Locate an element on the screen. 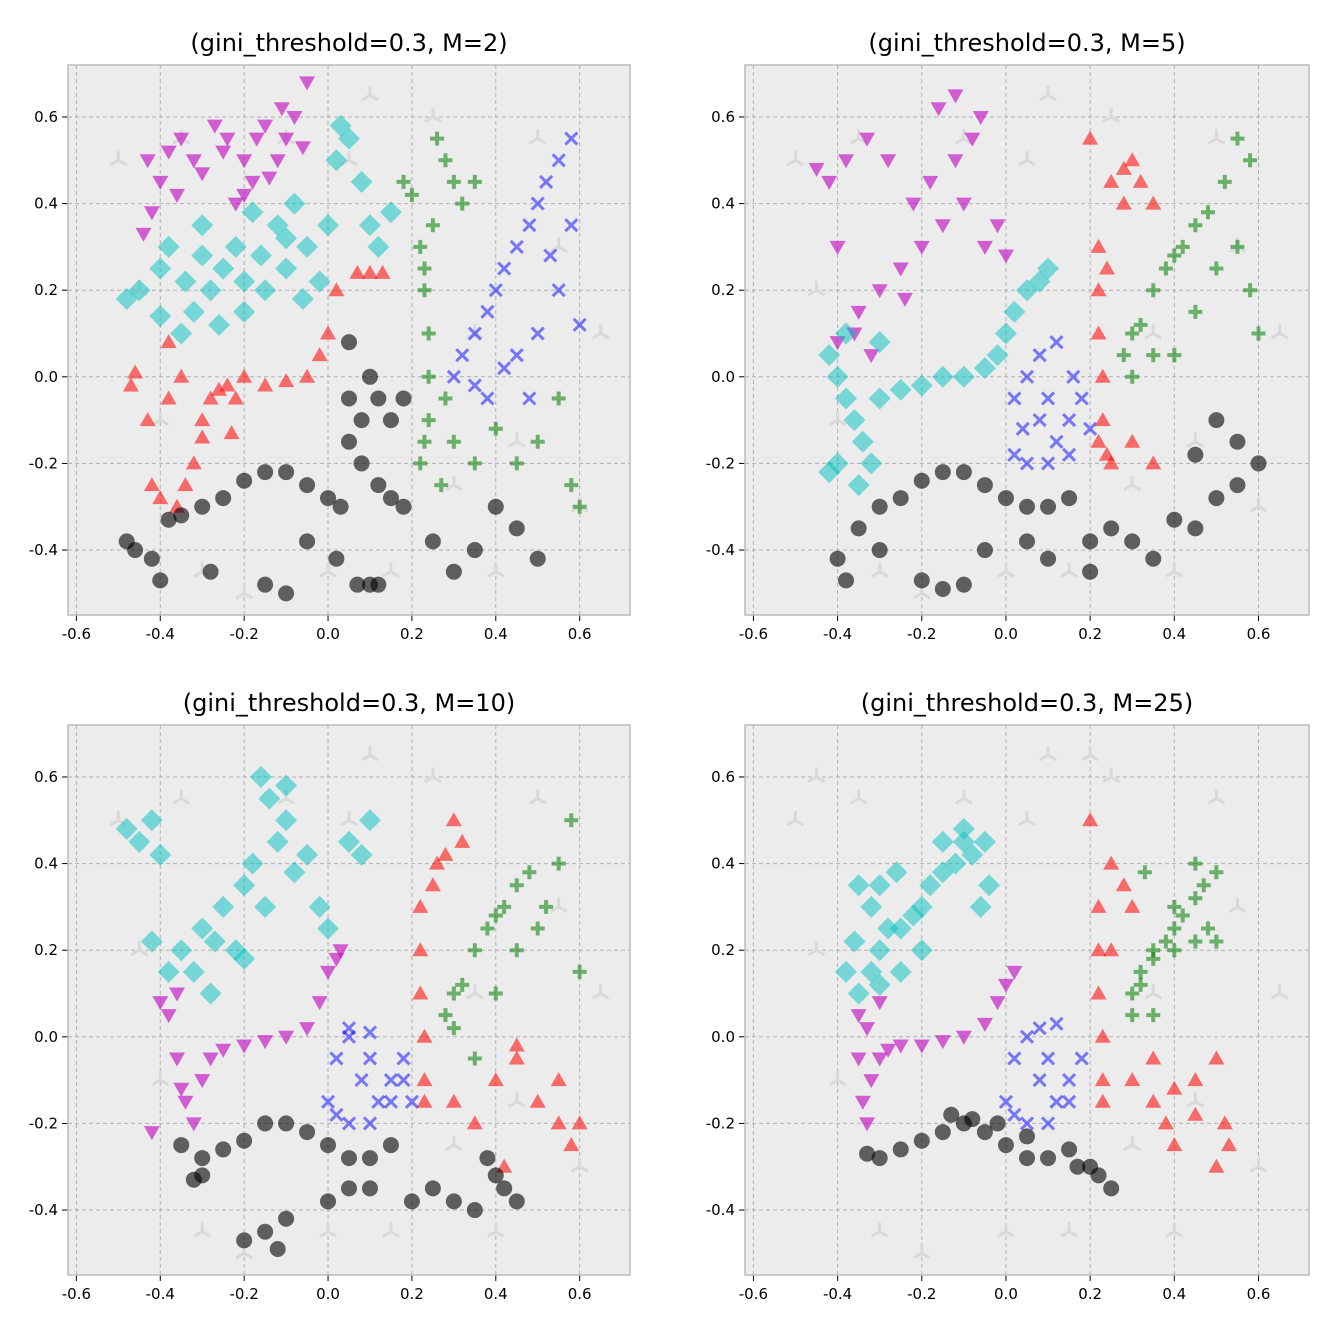 This screenshot has height=1328, width=1327. x-tick-label: -0.4 is located at coordinates (160, 634).